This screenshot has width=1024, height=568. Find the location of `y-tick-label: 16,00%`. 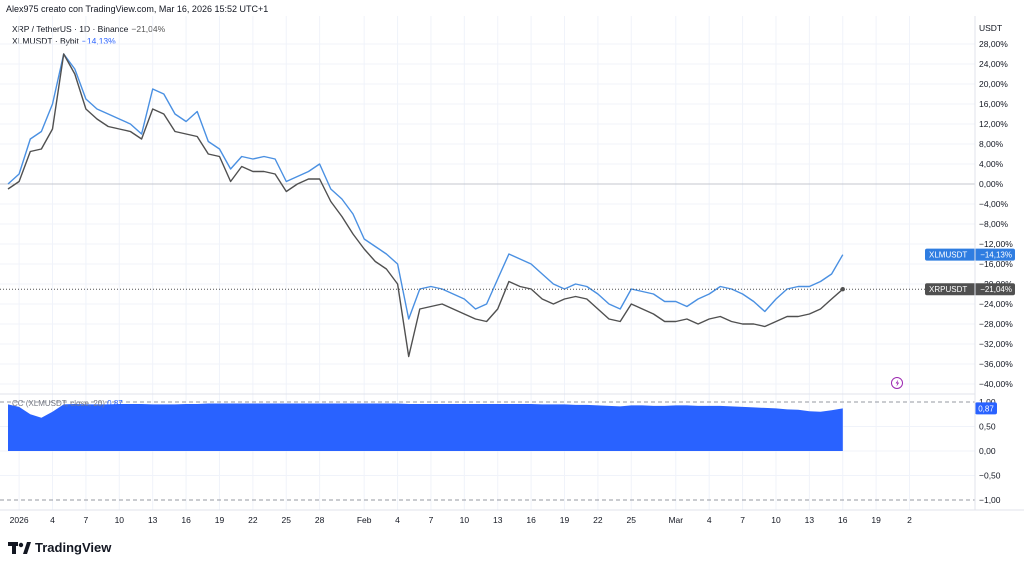

y-tick-label: 16,00% is located at coordinates (993, 104).